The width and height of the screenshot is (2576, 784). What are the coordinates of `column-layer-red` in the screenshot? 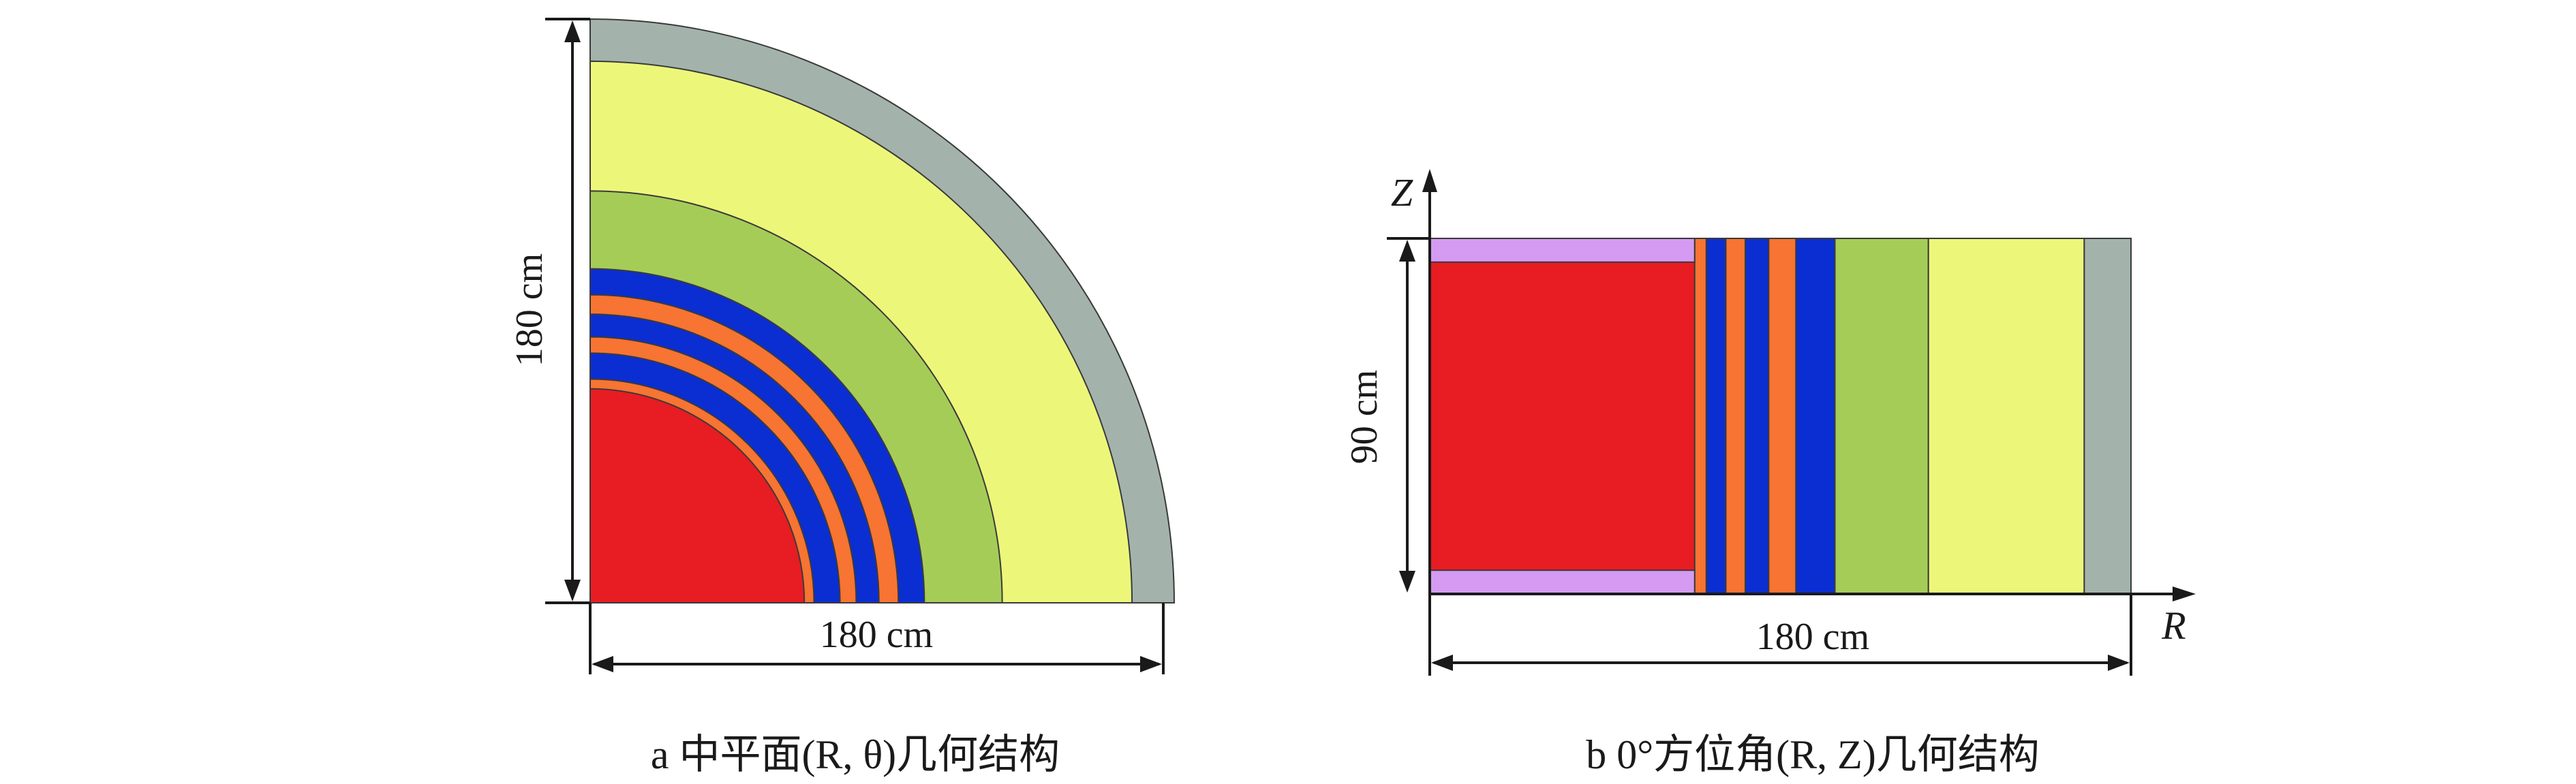 It's located at (1562, 416).